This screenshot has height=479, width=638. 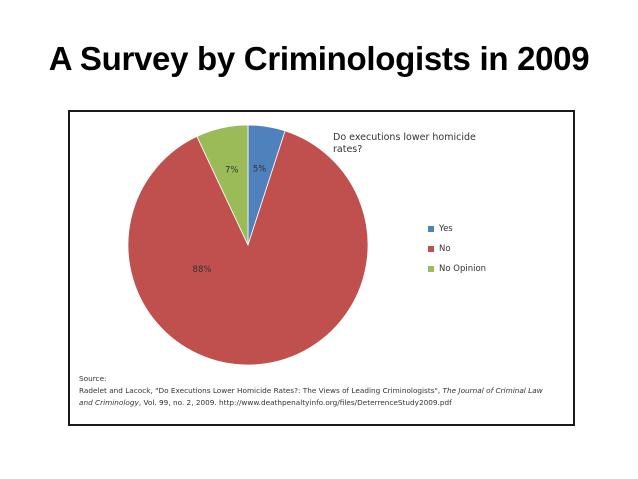 I want to click on legend-label: No, so click(x=445, y=249).